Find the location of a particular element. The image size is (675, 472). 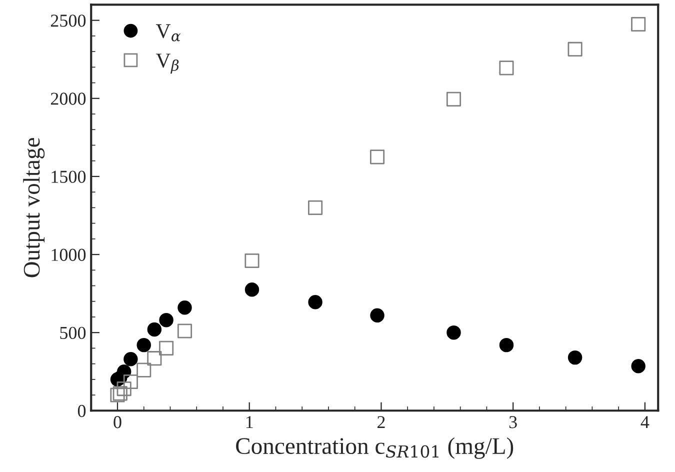

y-tick-label: 1000 is located at coordinates (69, 254).